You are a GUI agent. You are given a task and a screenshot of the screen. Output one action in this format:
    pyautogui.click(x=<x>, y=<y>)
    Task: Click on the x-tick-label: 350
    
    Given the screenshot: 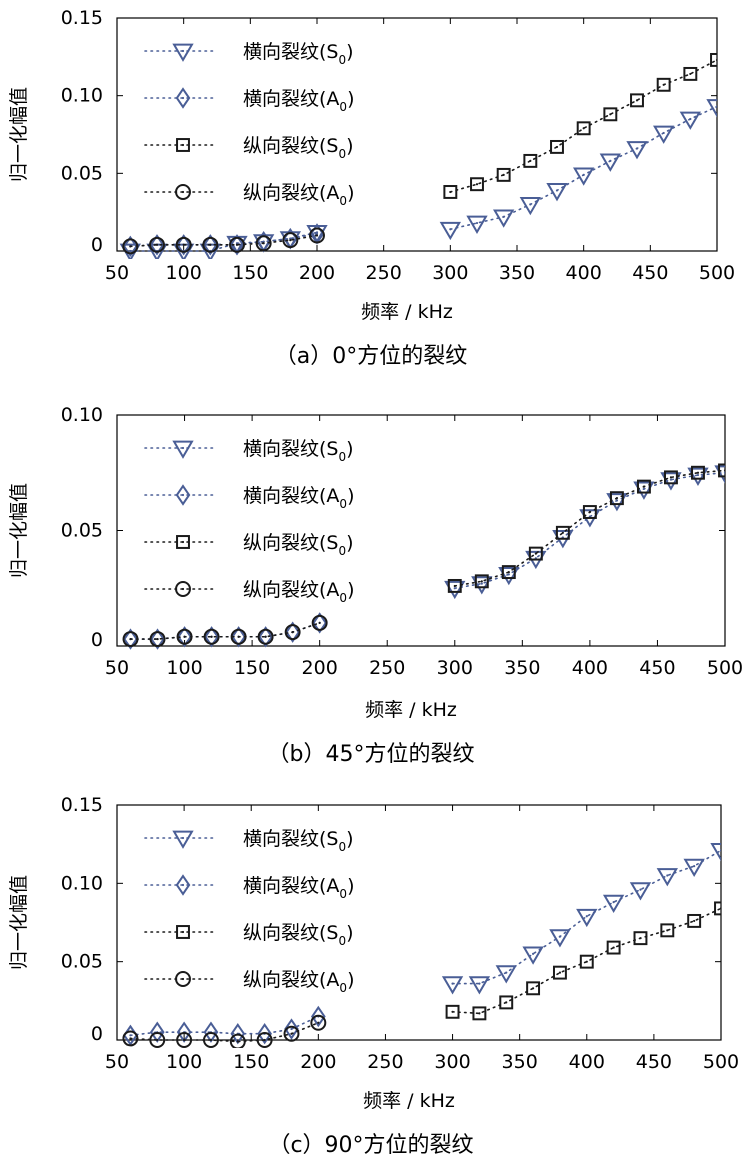 What is the action you would take?
    pyautogui.click(x=522, y=668)
    